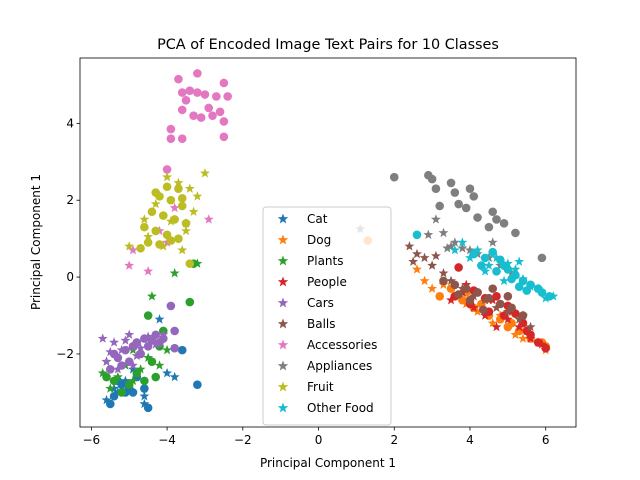  Describe the element at coordinates (36, 242) in the screenshot. I see `y-axis-label: Principal Component 1` at that location.